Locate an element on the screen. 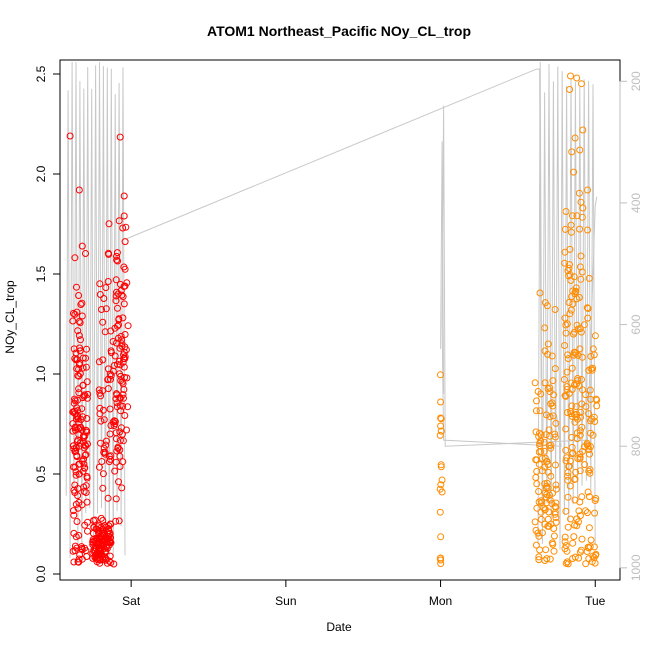 The height and width of the screenshot is (650, 650). right-axis: 200 400 600 800 1000 is located at coordinates (631, 326).